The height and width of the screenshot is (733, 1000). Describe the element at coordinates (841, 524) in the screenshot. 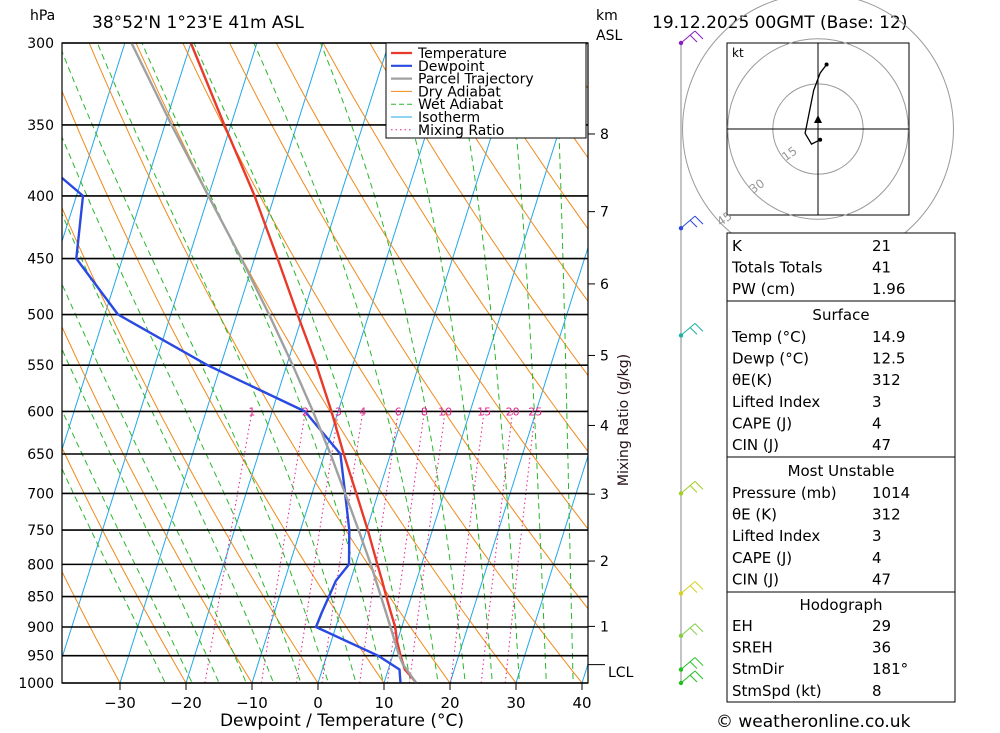

I see `most-unstable-box` at that location.